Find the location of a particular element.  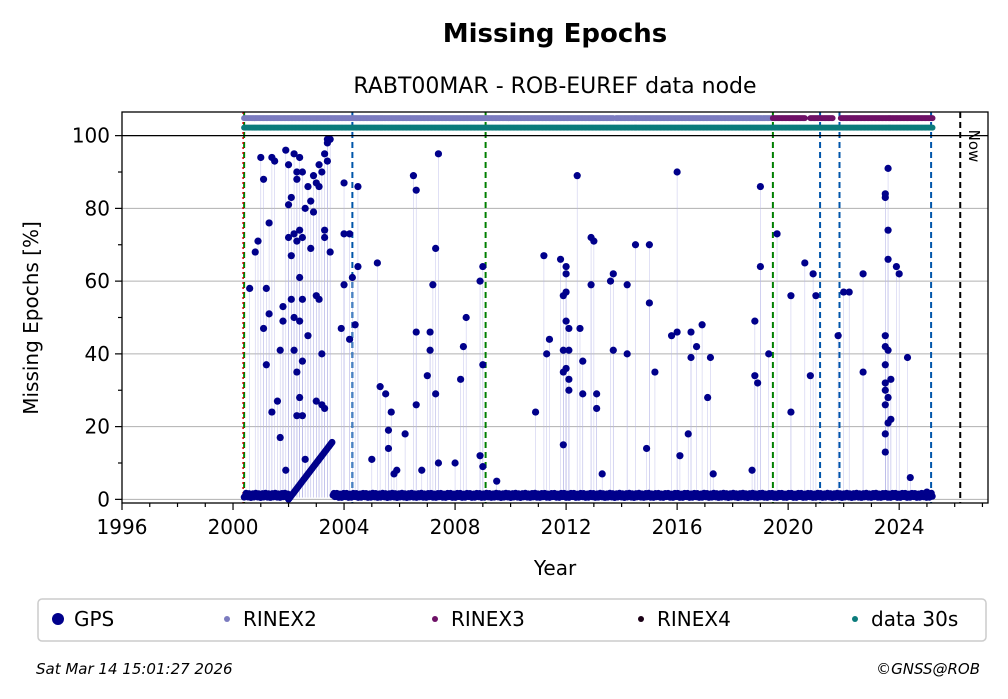

legend: GPS RINEX2 RINEX3 RINEX4 data 30s is located at coordinates (505, 619).